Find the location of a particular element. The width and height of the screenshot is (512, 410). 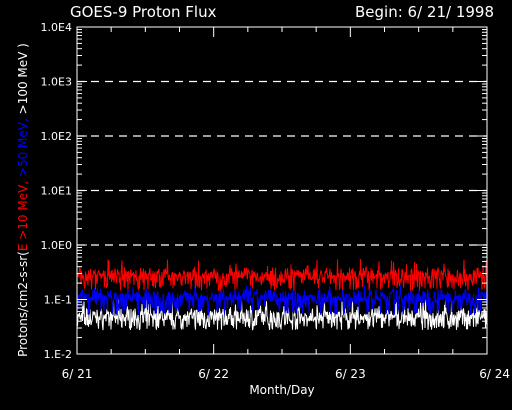

y-axis-label-part: >100 MeV ) is located at coordinates (23, 78).